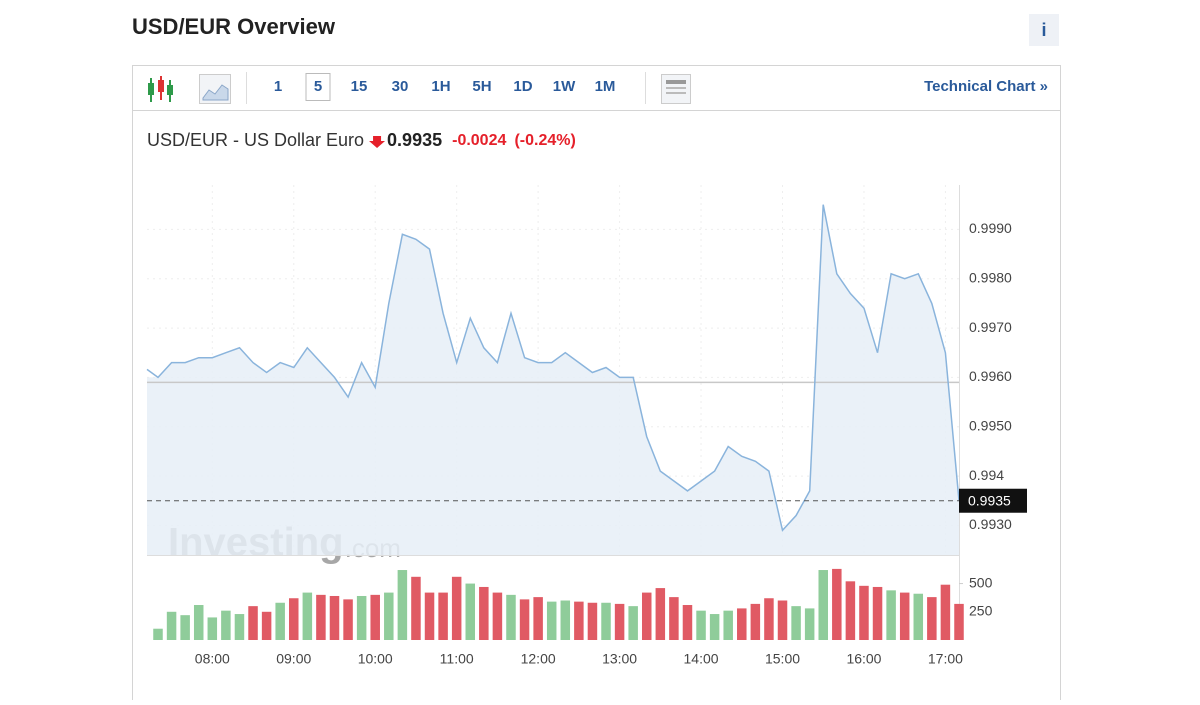  What do you see at coordinates (359, 86) in the screenshot?
I see `interval-button: 15` at bounding box center [359, 86].